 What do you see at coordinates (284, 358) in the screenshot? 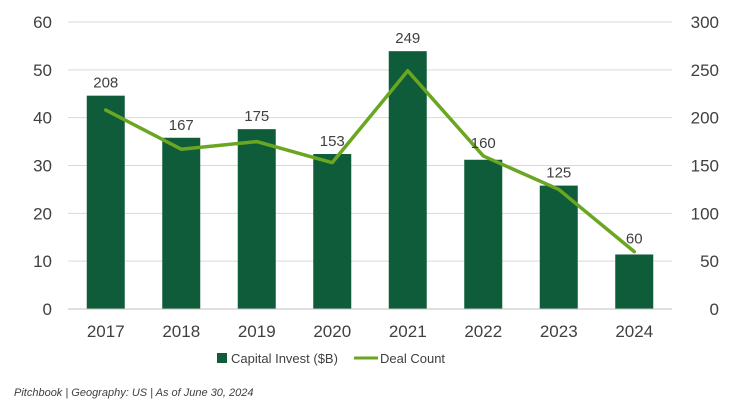
I see `legend-capital-invest-label: Capital Invest ($B)` at bounding box center [284, 358].